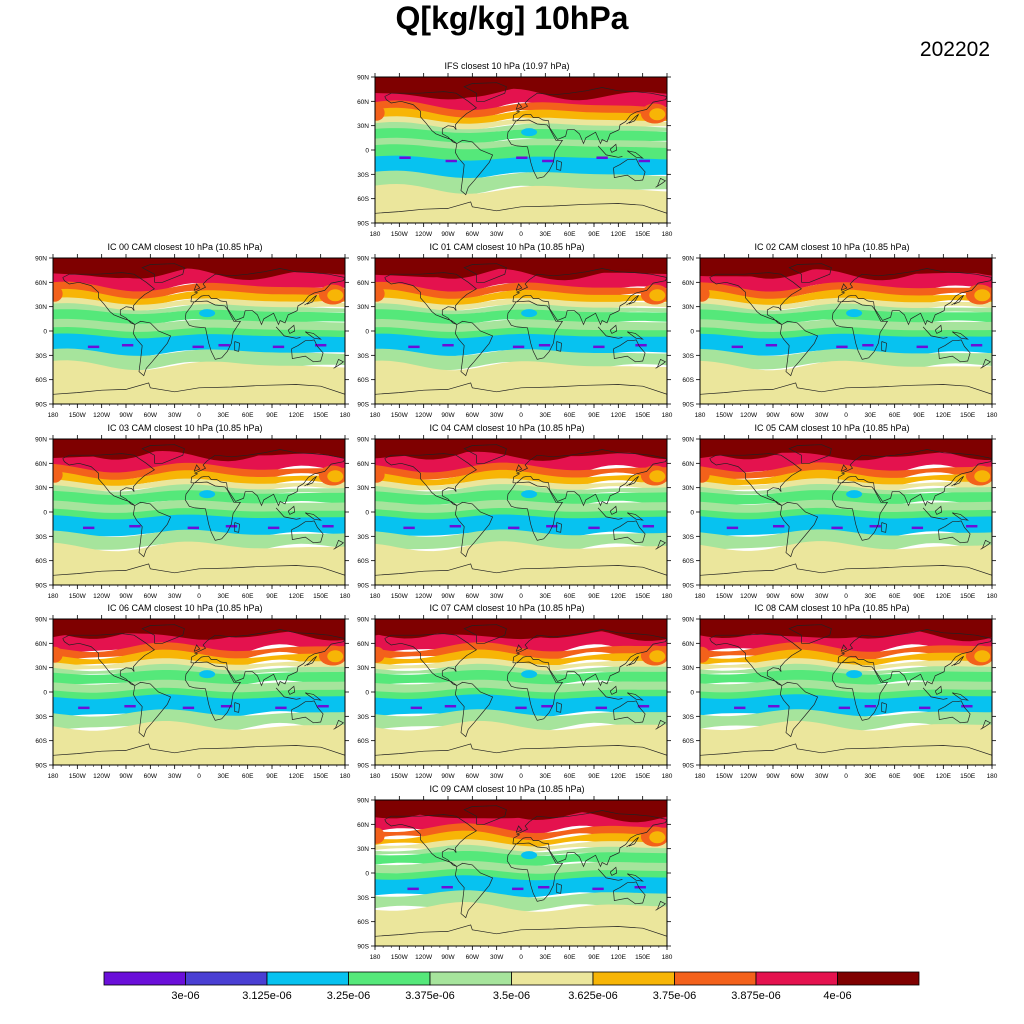  What do you see at coordinates (267, 996) in the screenshot?
I see `colorbar-label: 3.125e-06` at bounding box center [267, 996].